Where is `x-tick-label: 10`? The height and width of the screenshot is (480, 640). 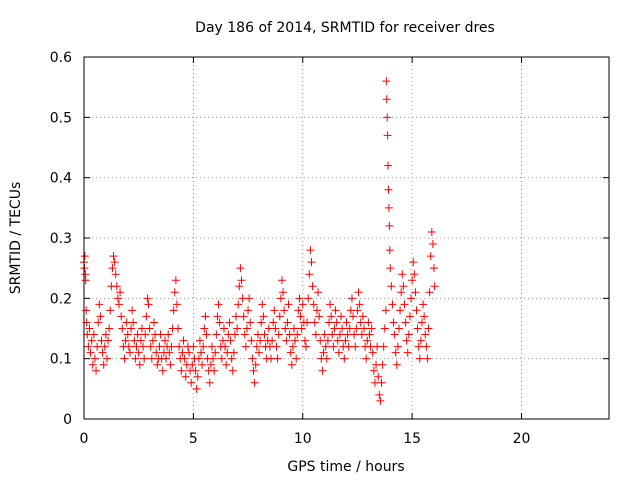 x-tick-label: 10 is located at coordinates (303, 439).